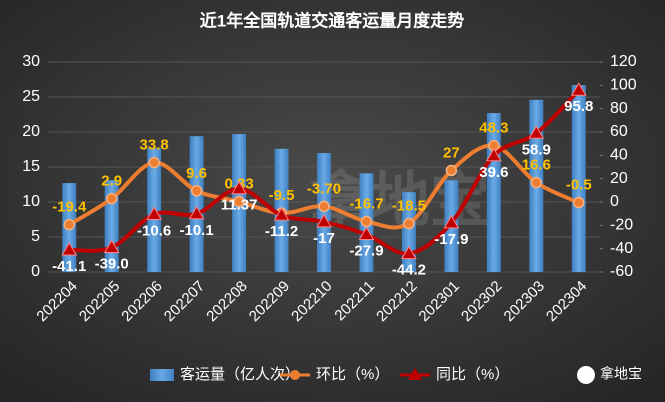 Image resolution: width=665 pixels, height=402 pixels. Describe the element at coordinates (324, 188) in the screenshot. I see `data-label: -3.70` at that location.